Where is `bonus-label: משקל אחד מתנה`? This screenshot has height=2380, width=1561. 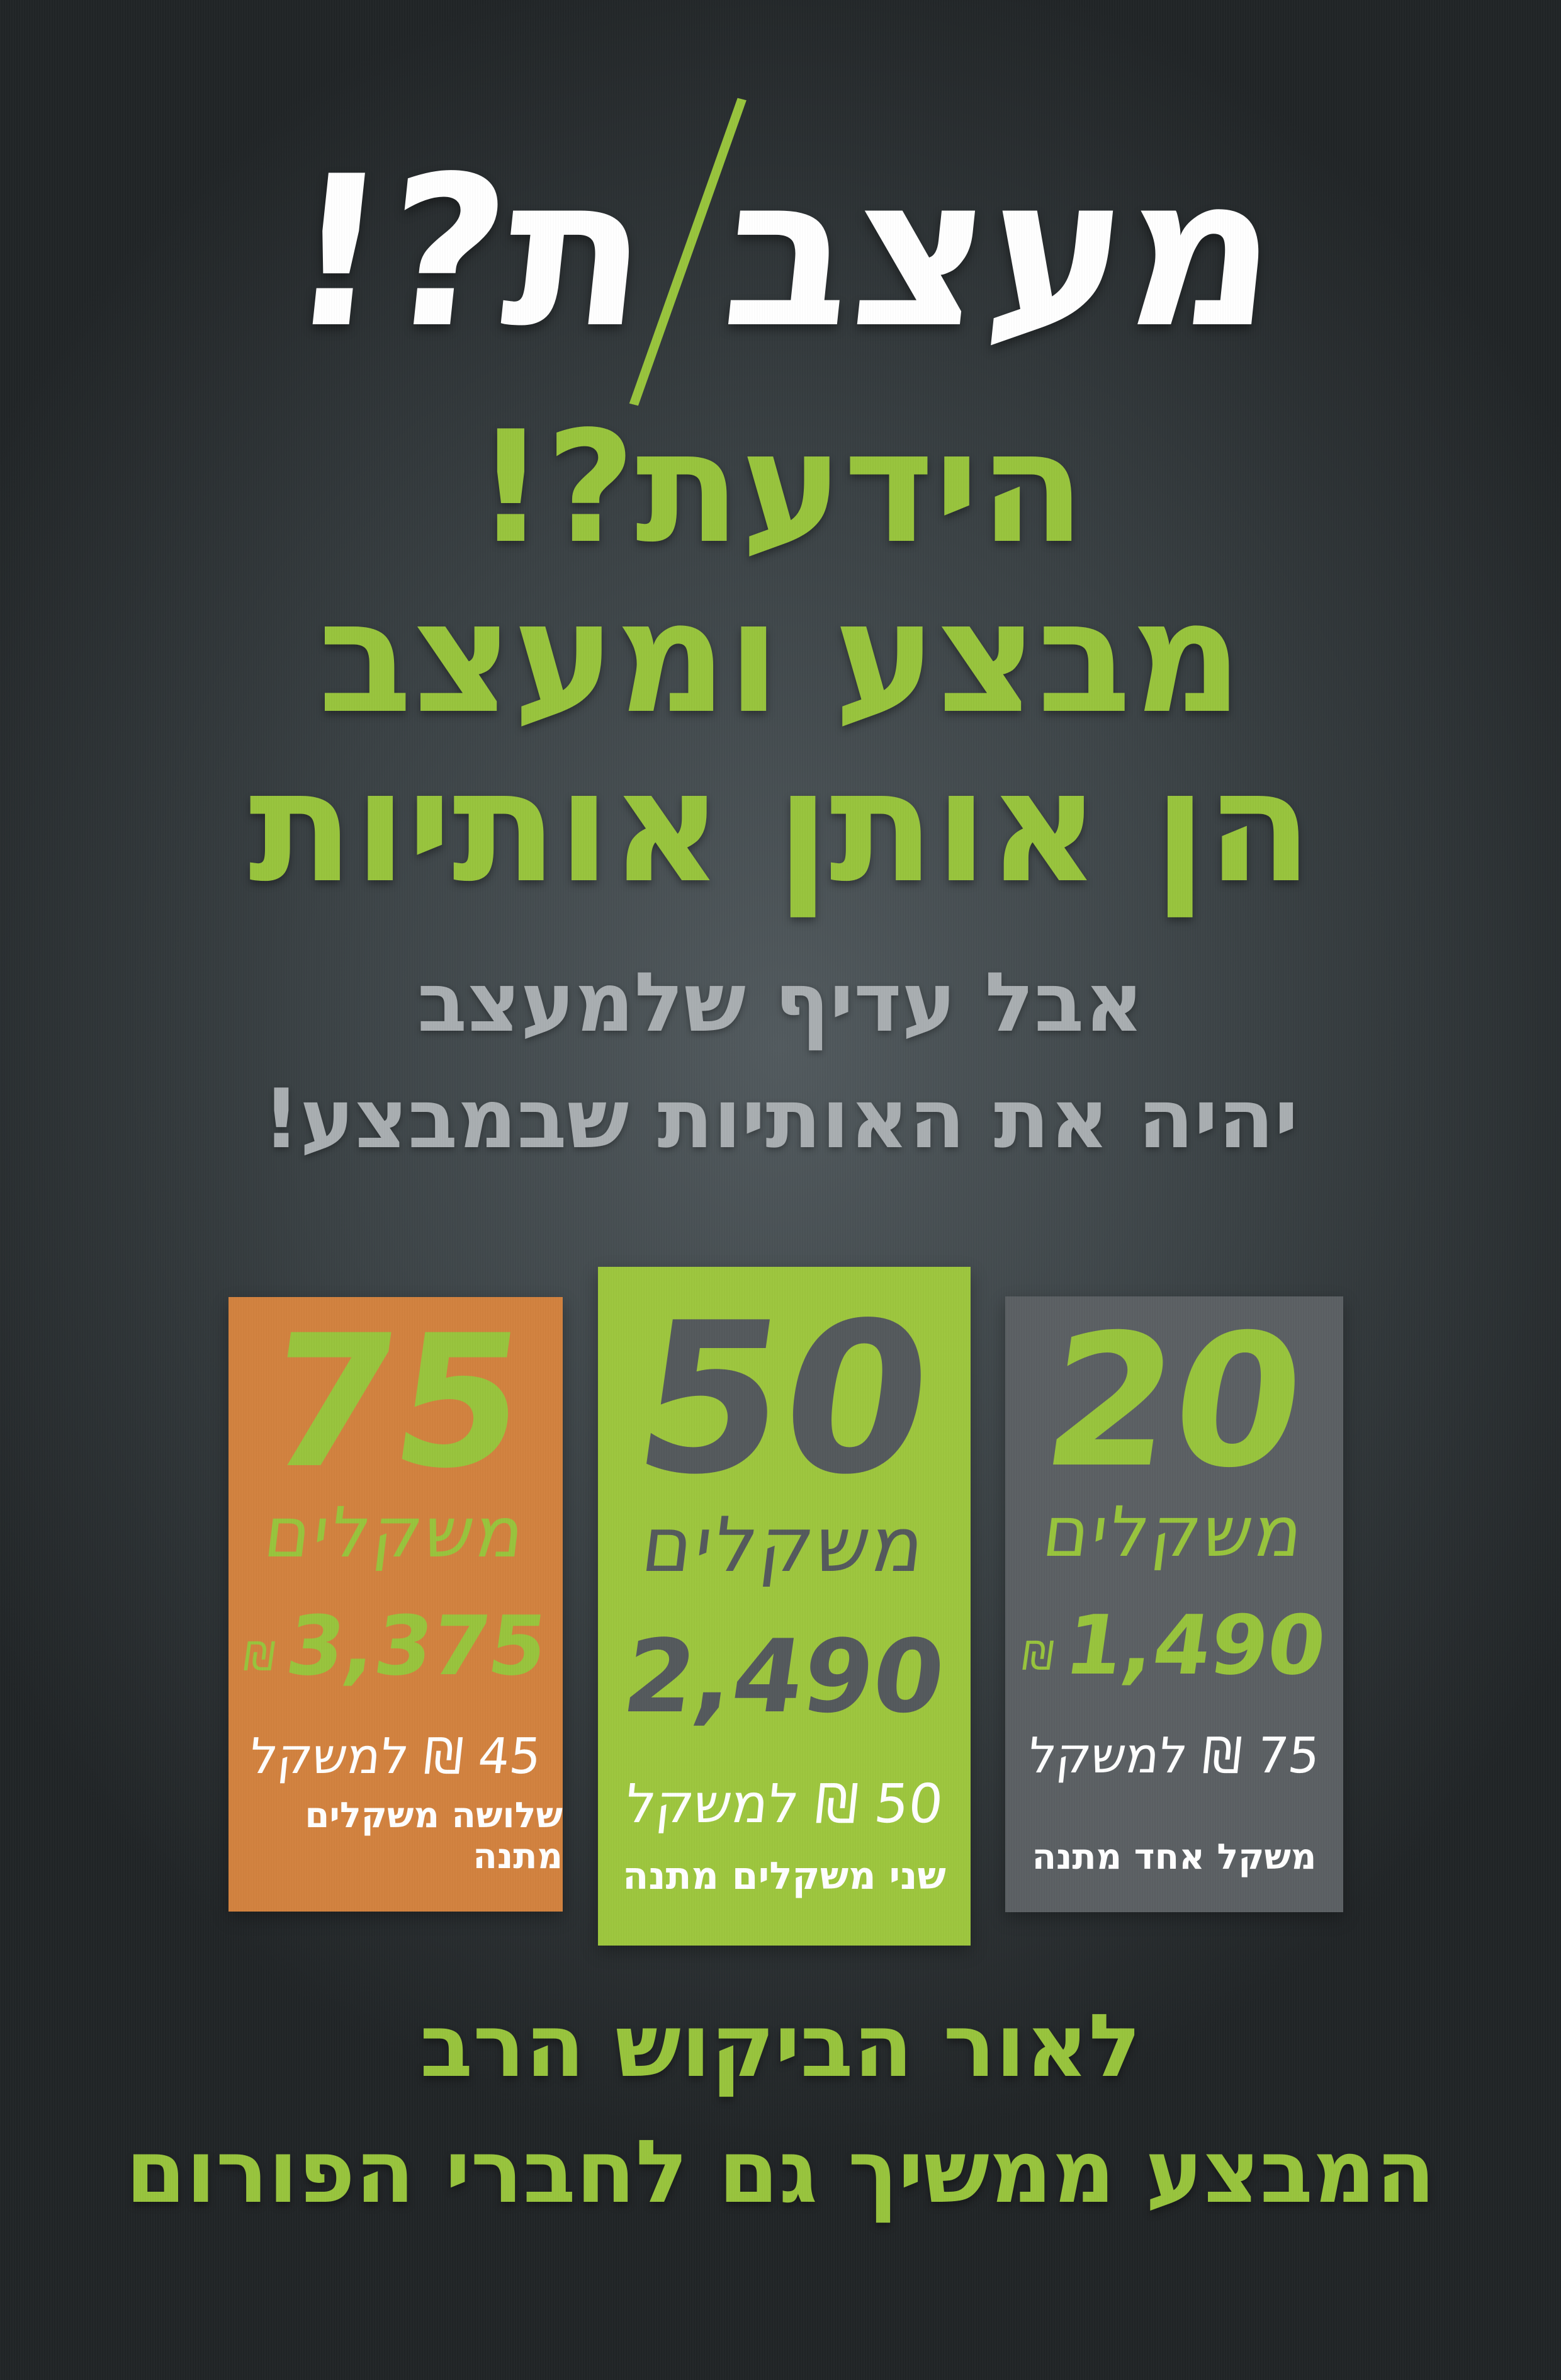
bonus-label: משקל אחד מתנה is located at coordinates (1174, 1857).